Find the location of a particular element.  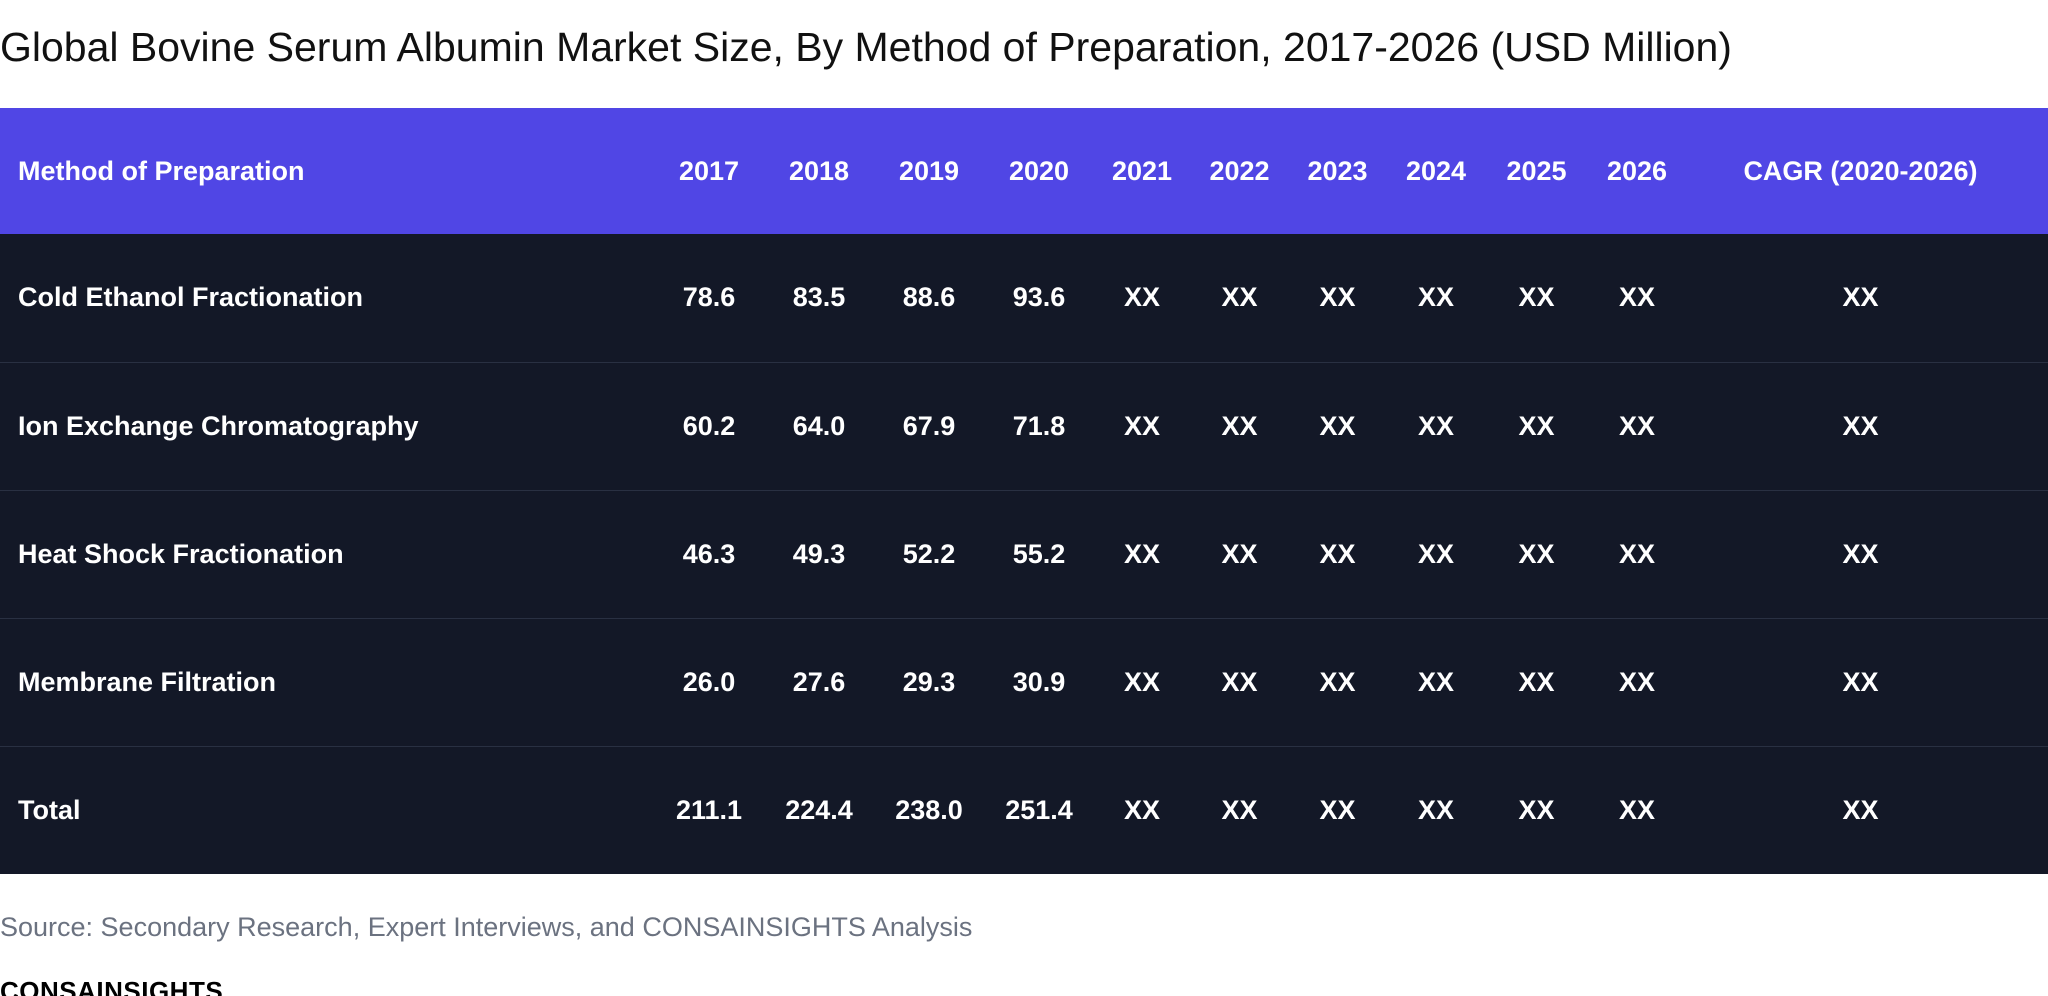

column-header: 2017 is located at coordinates (709, 170).